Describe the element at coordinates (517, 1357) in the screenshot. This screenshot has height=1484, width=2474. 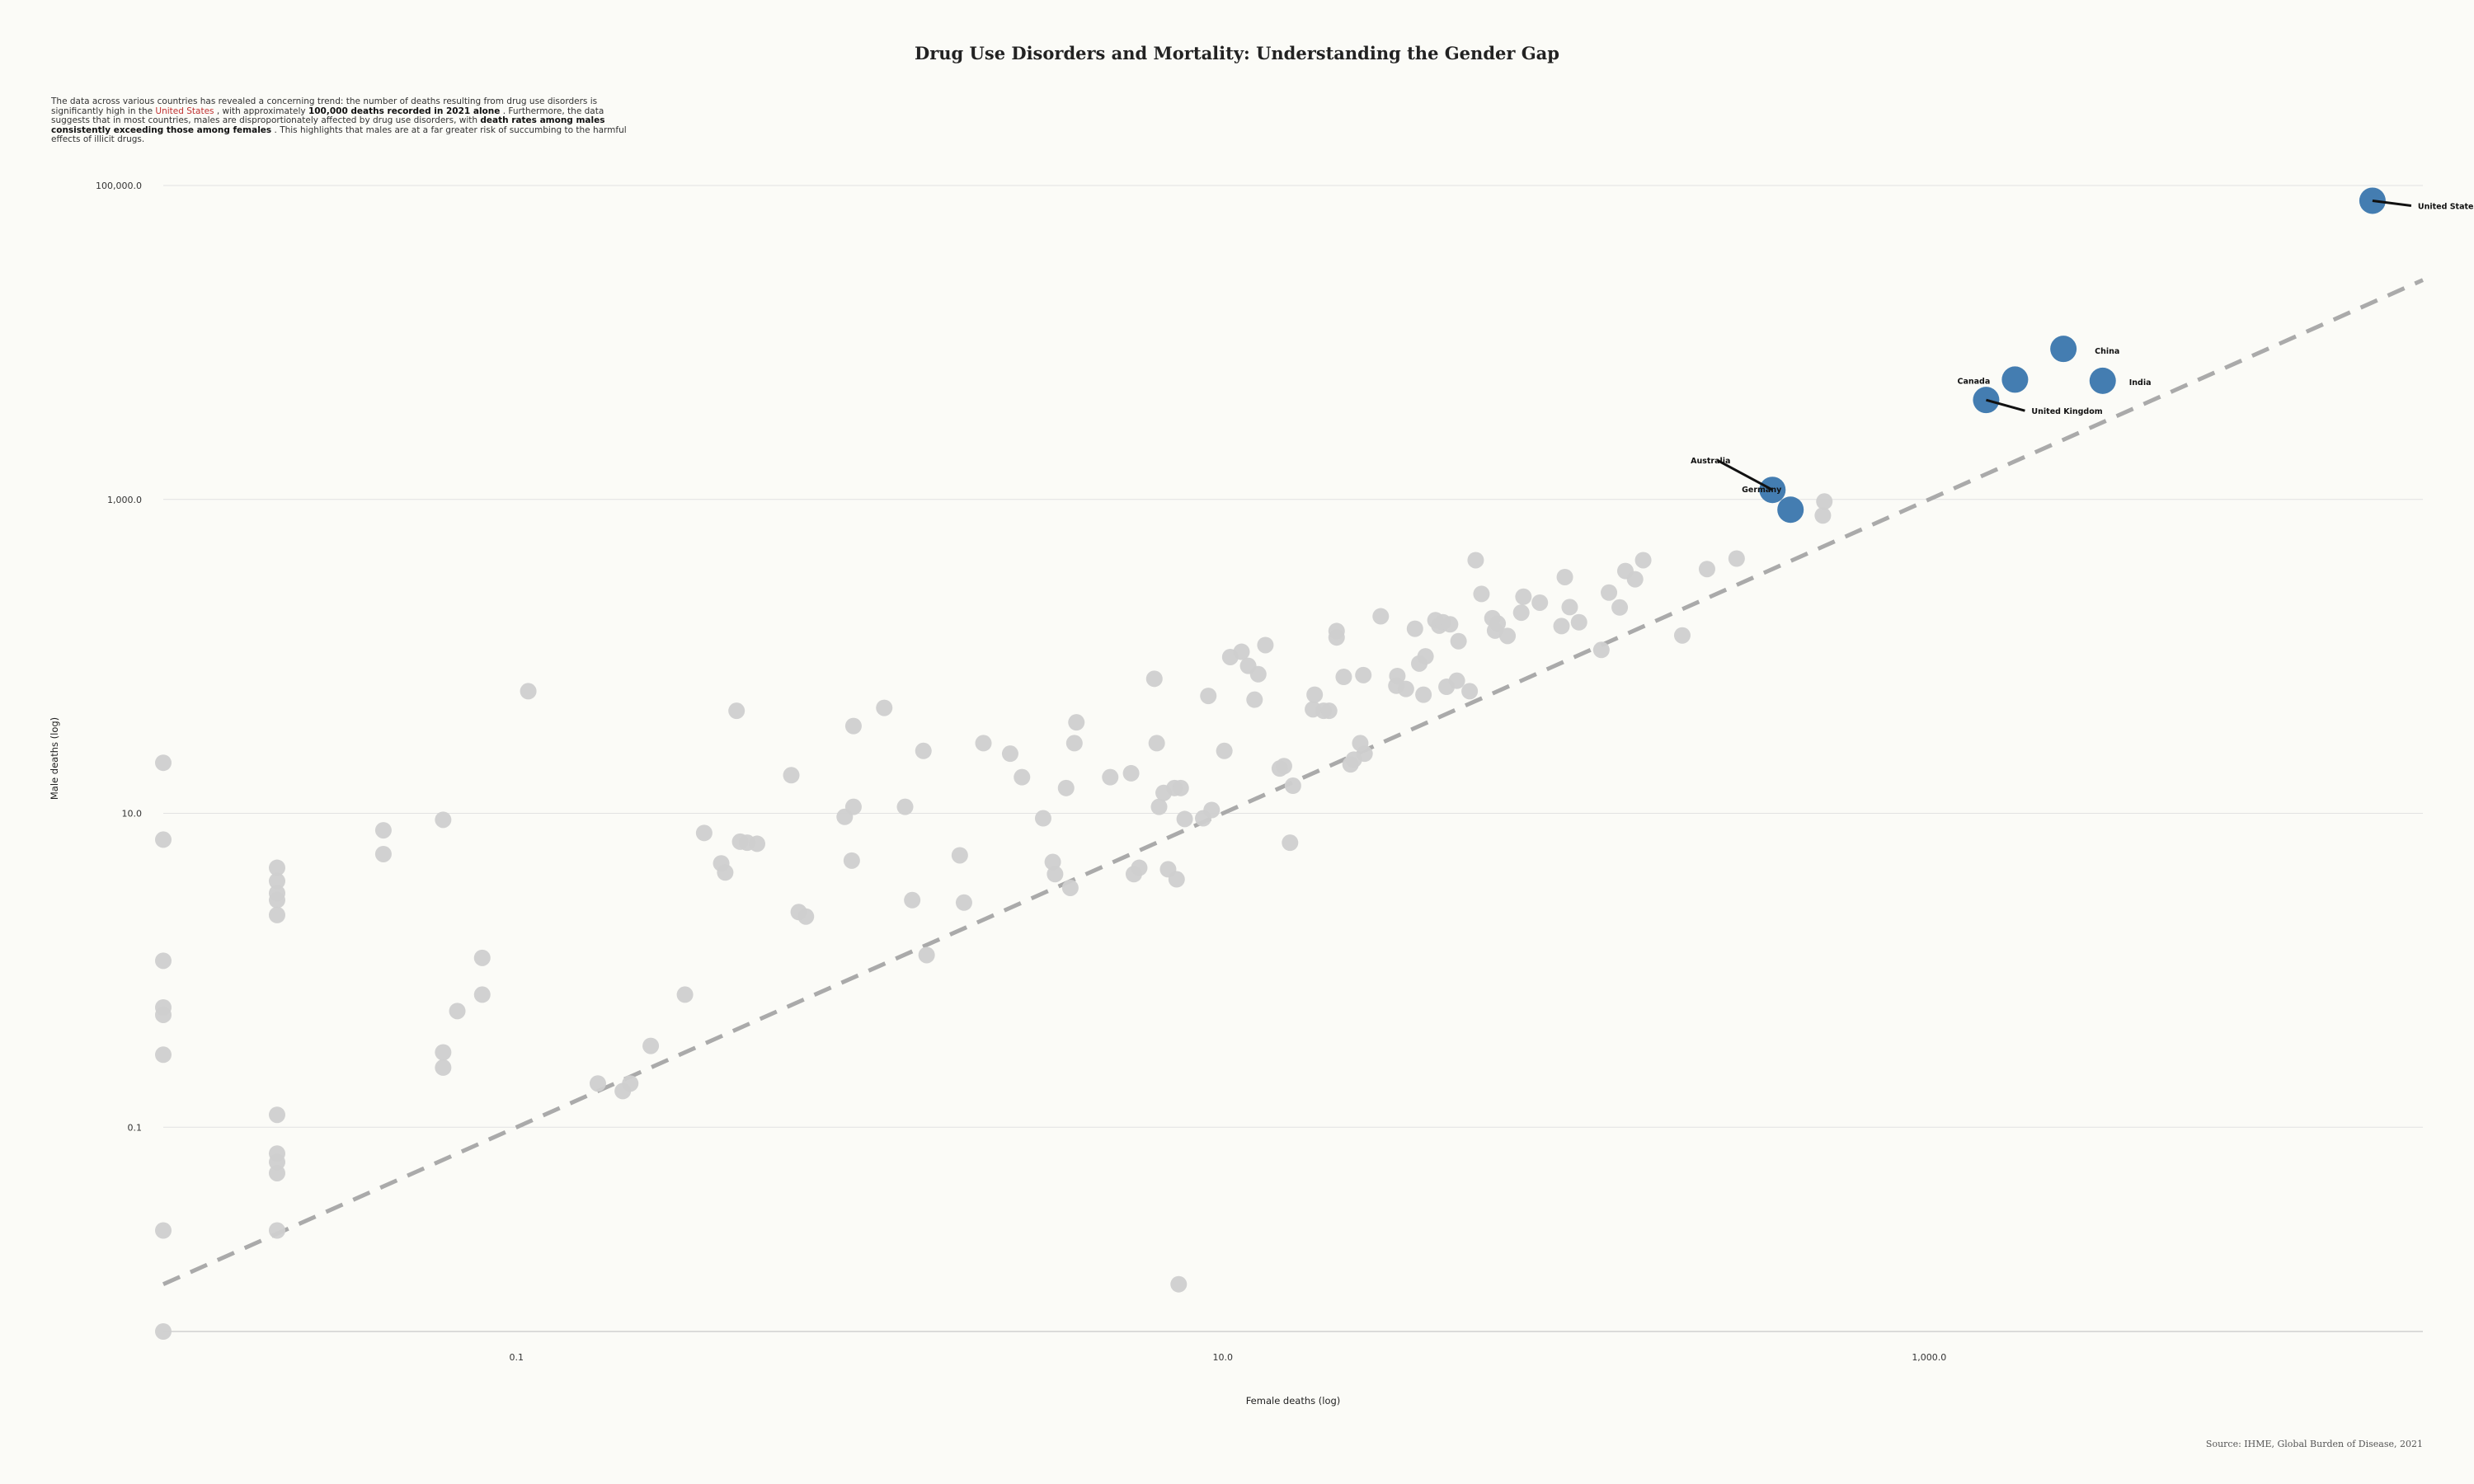
I see `x-tick-label: 0.1` at that location.